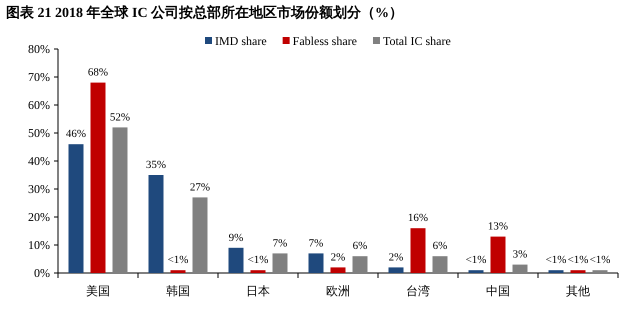  I want to click on y-tick-label: 20%, so click(39, 217).